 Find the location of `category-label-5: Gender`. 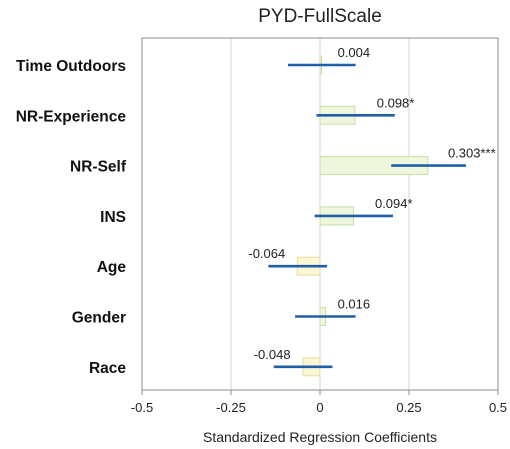

category-label-5: Gender is located at coordinates (99, 318).